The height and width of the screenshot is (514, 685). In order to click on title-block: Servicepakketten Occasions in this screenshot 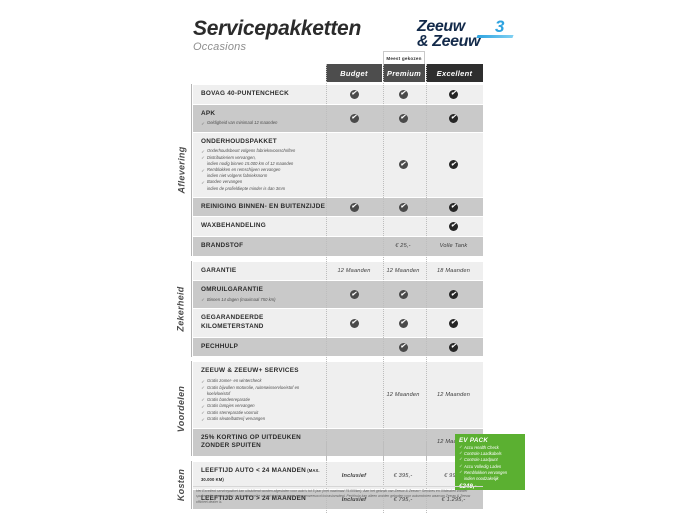, I will do `click(277, 35)`.